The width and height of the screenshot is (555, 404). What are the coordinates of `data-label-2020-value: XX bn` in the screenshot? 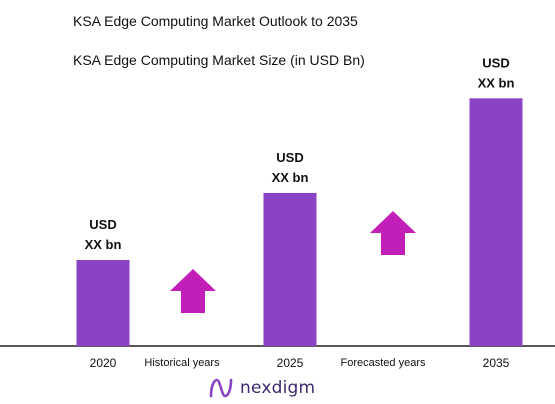 It's located at (103, 244).